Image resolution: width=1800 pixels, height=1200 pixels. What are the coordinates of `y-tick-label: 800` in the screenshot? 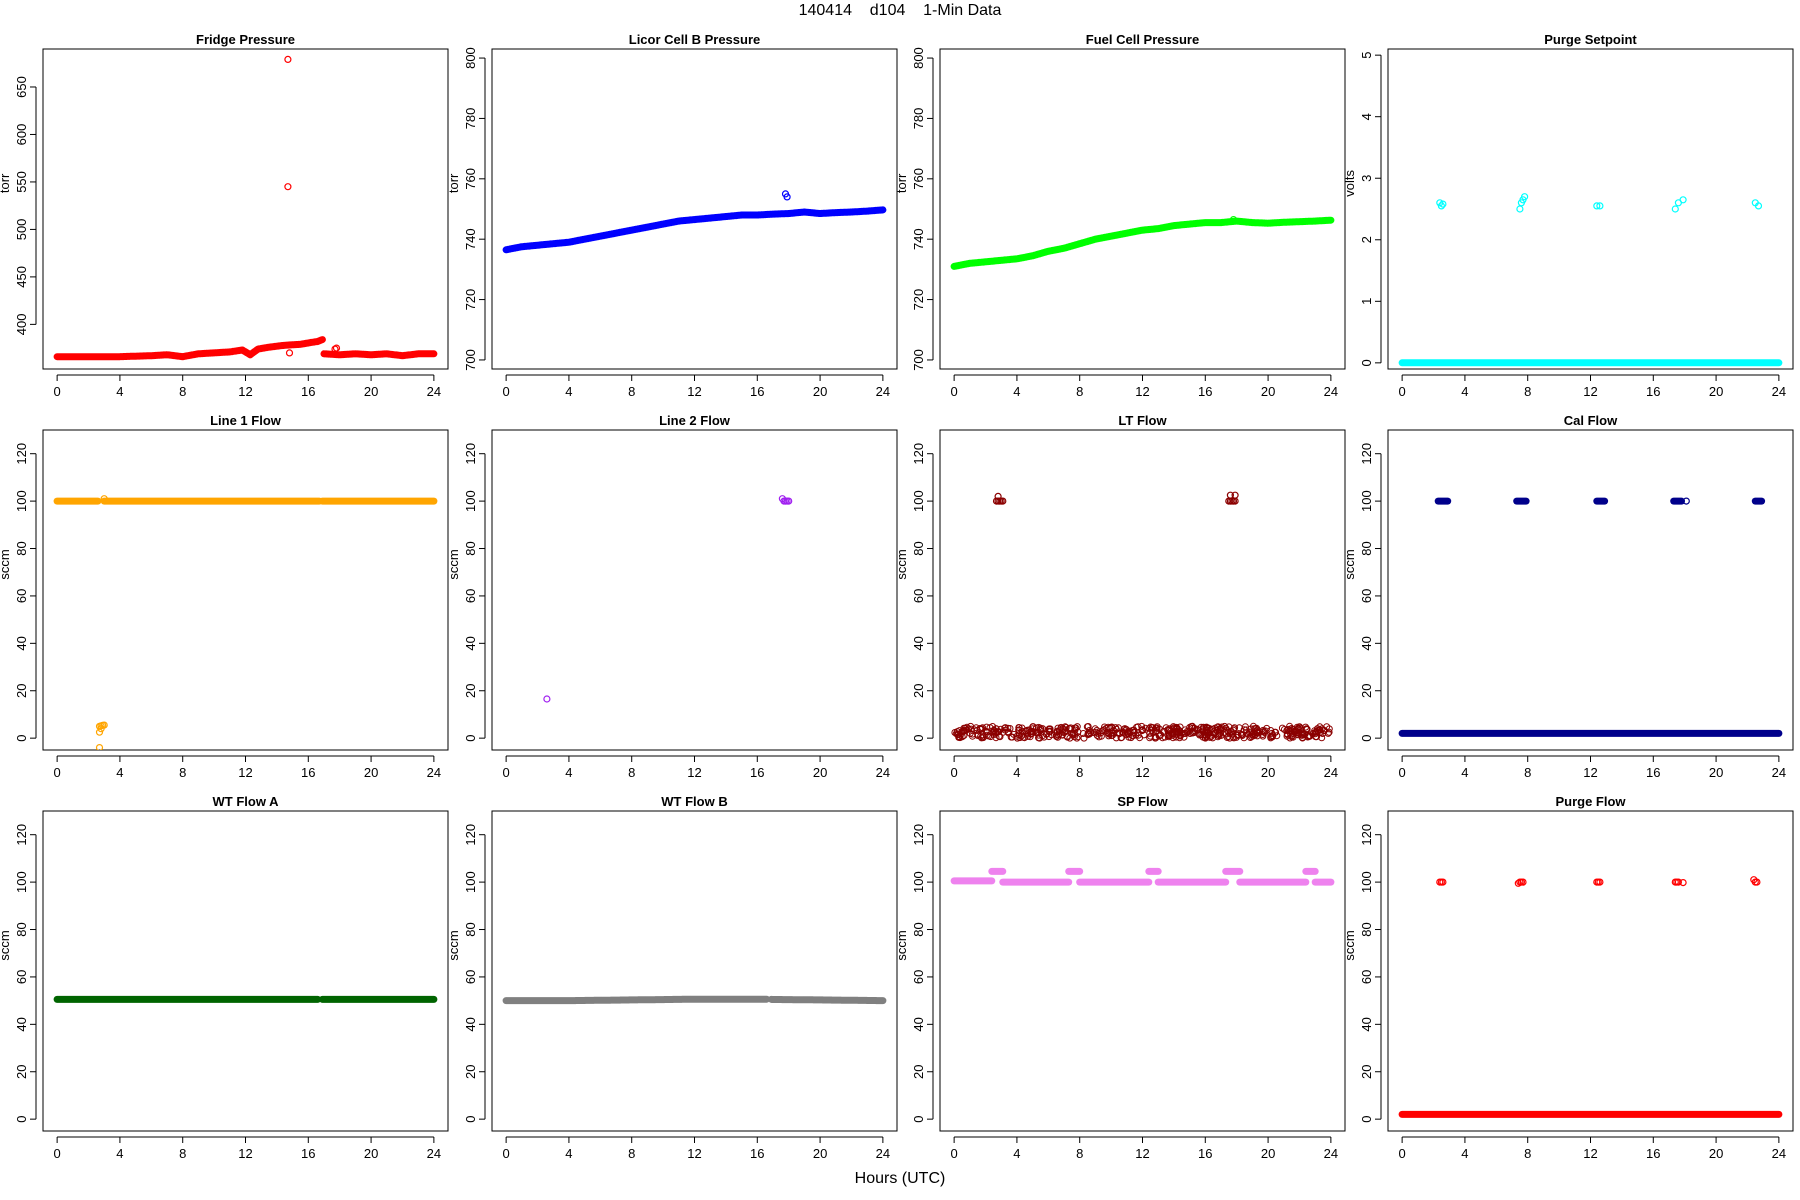 It's located at (918, 58).